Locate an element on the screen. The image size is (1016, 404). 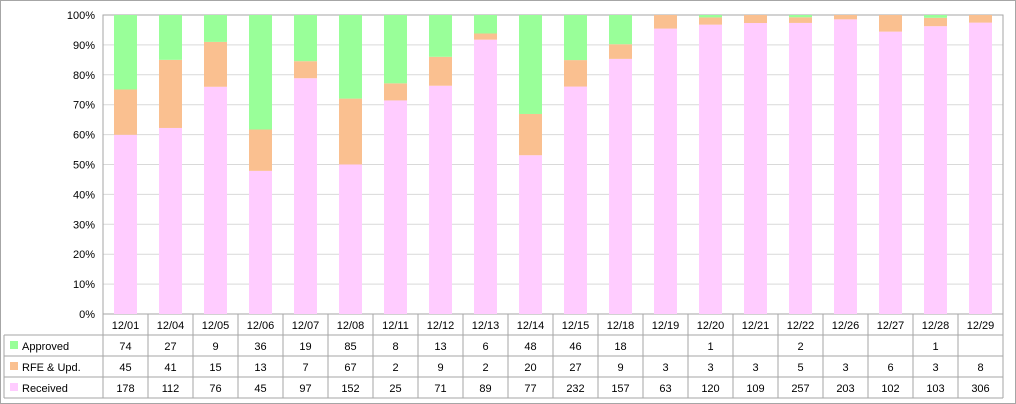
data-label: 74 is located at coordinates (125, 347).